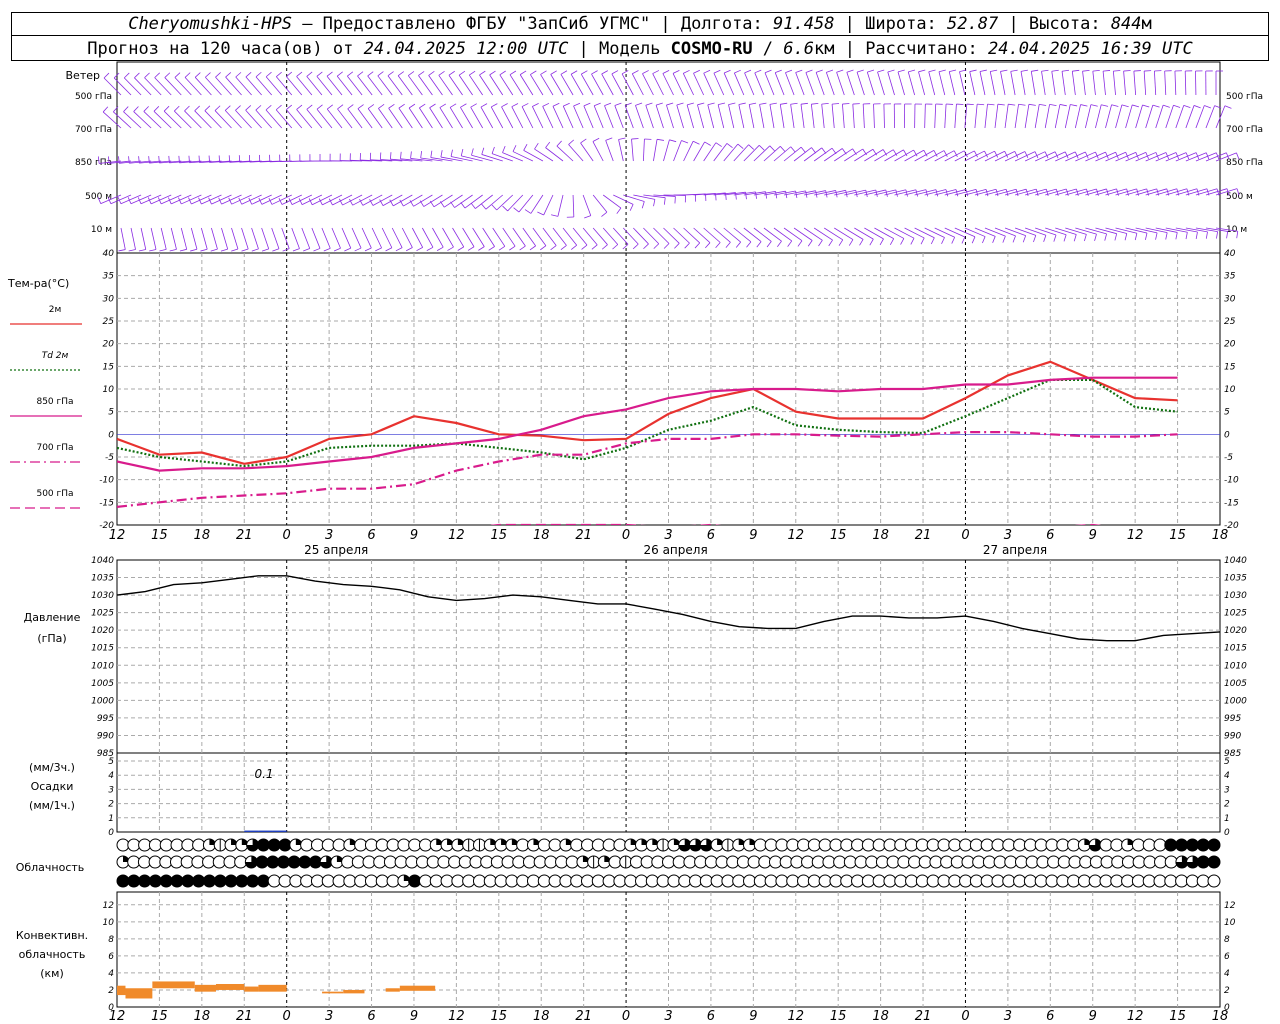  What do you see at coordinates (1135, 1016) in the screenshot?
I see `conv-x-tick: 12` at bounding box center [1135, 1016].